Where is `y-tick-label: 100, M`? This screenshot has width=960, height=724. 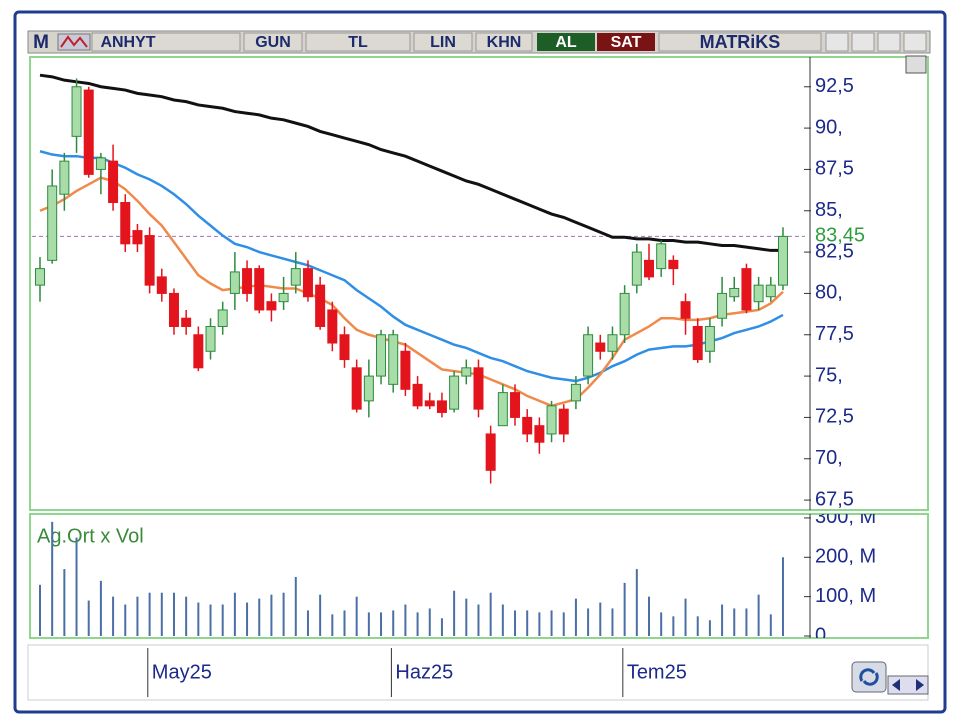
y-tick-label: 100, M is located at coordinates (845, 596).